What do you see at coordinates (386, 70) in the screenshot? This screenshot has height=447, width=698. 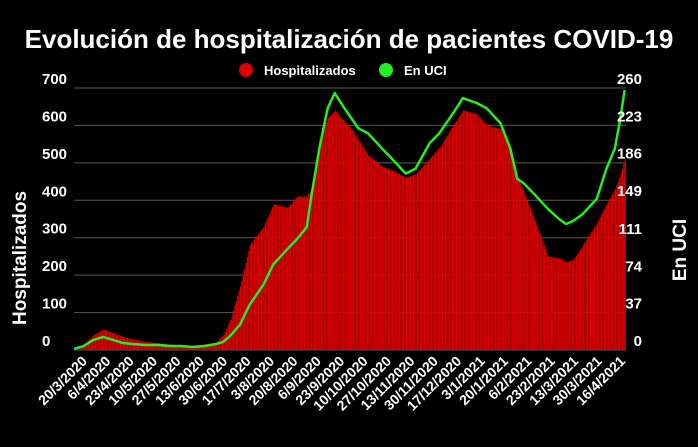 I see `legend-uci-marker` at bounding box center [386, 70].